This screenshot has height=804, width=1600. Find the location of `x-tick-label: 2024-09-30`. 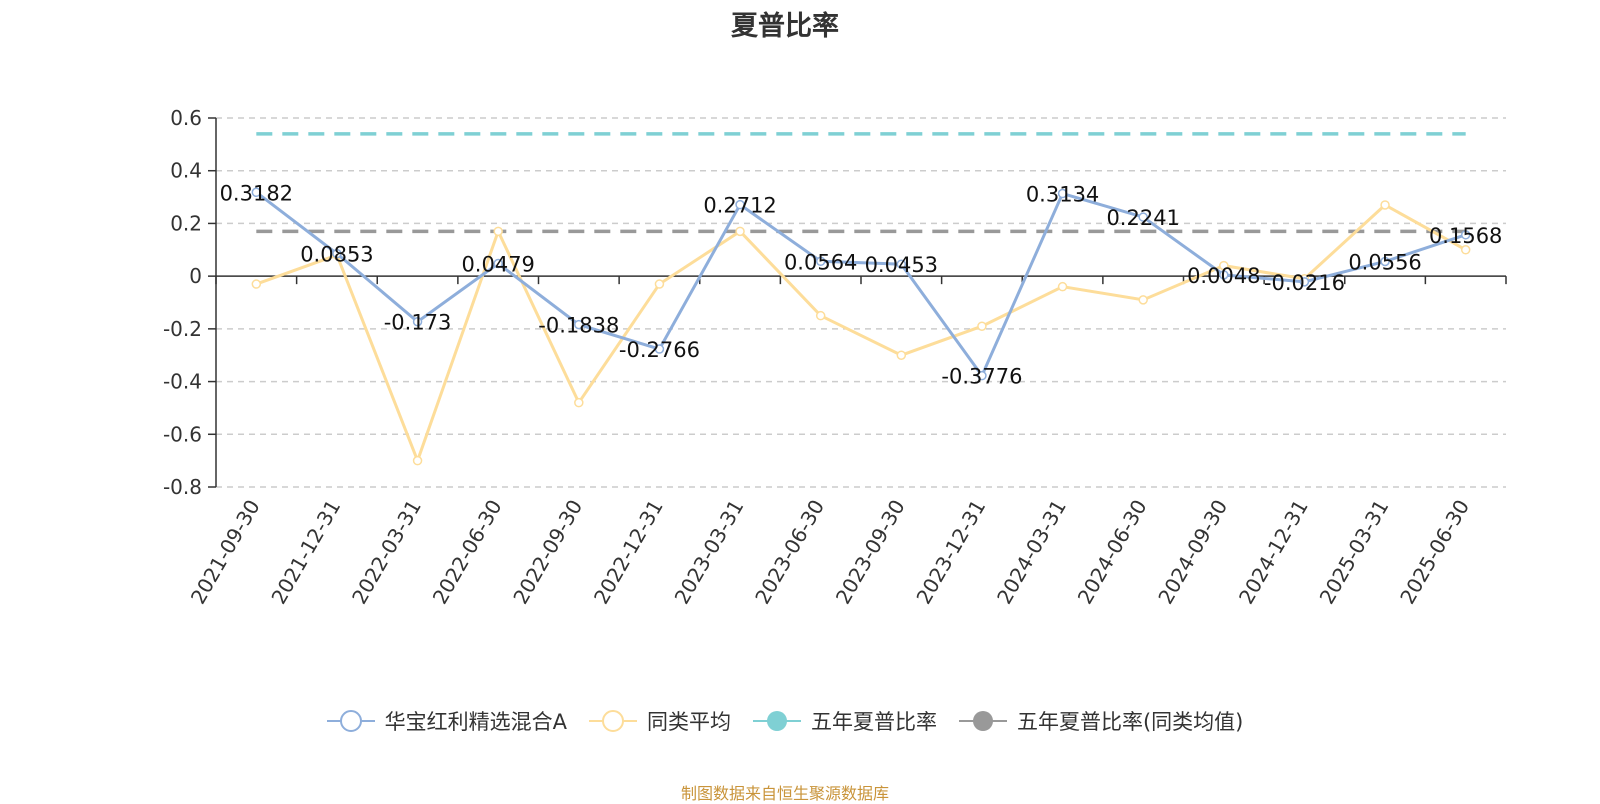

x-tick-label: 2024-09-30 is located at coordinates (1192, 552).